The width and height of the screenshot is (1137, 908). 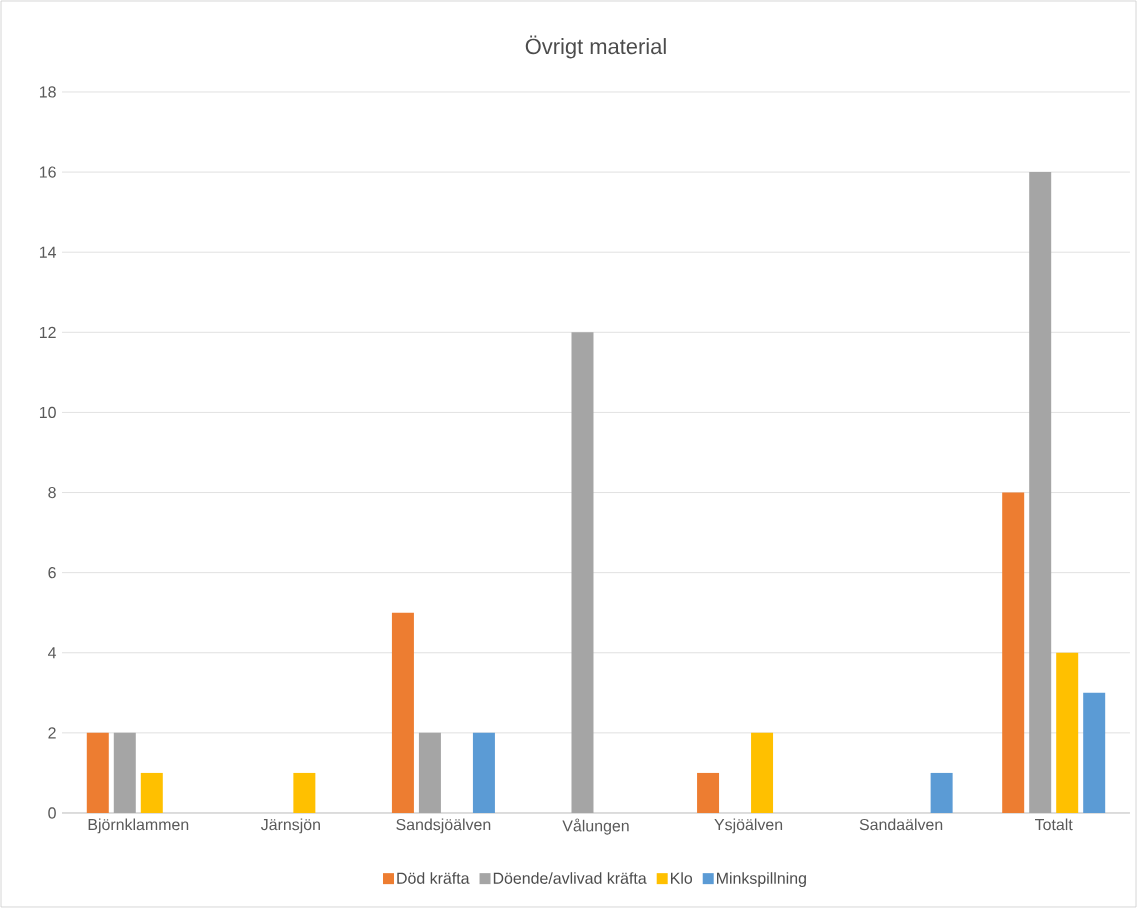 What do you see at coordinates (901, 824) in the screenshot?
I see `x-tick-label: Sandaälven` at bounding box center [901, 824].